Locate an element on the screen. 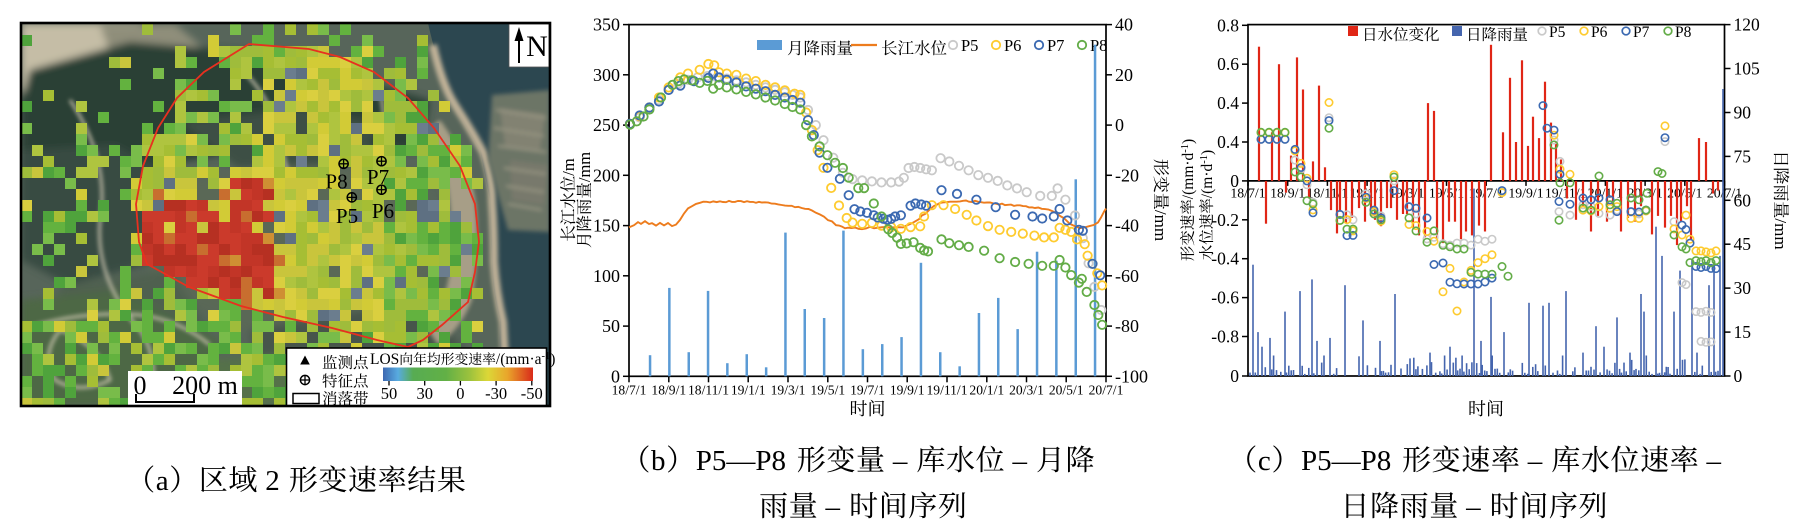  svg-text: c is located at coordinates (1264, 461).